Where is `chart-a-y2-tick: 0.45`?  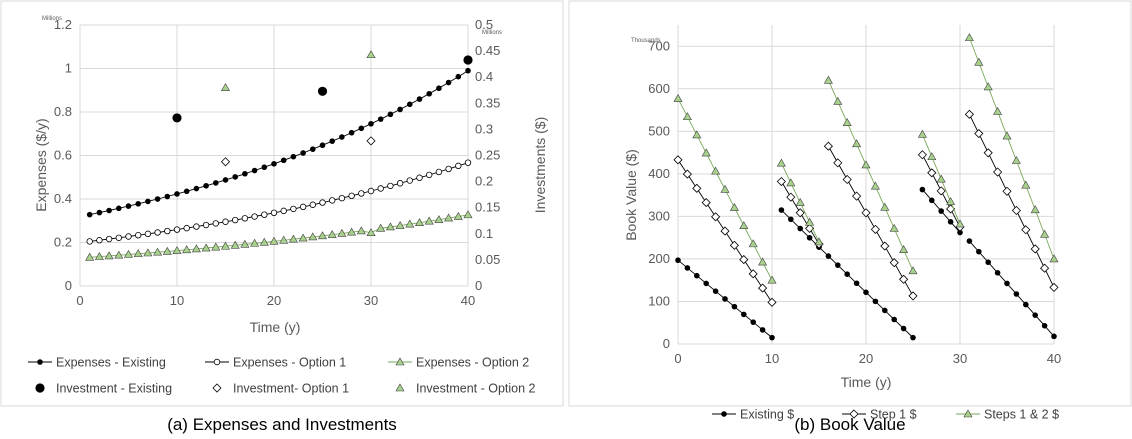
chart-a-y2-tick: 0.45 is located at coordinates (487, 50).